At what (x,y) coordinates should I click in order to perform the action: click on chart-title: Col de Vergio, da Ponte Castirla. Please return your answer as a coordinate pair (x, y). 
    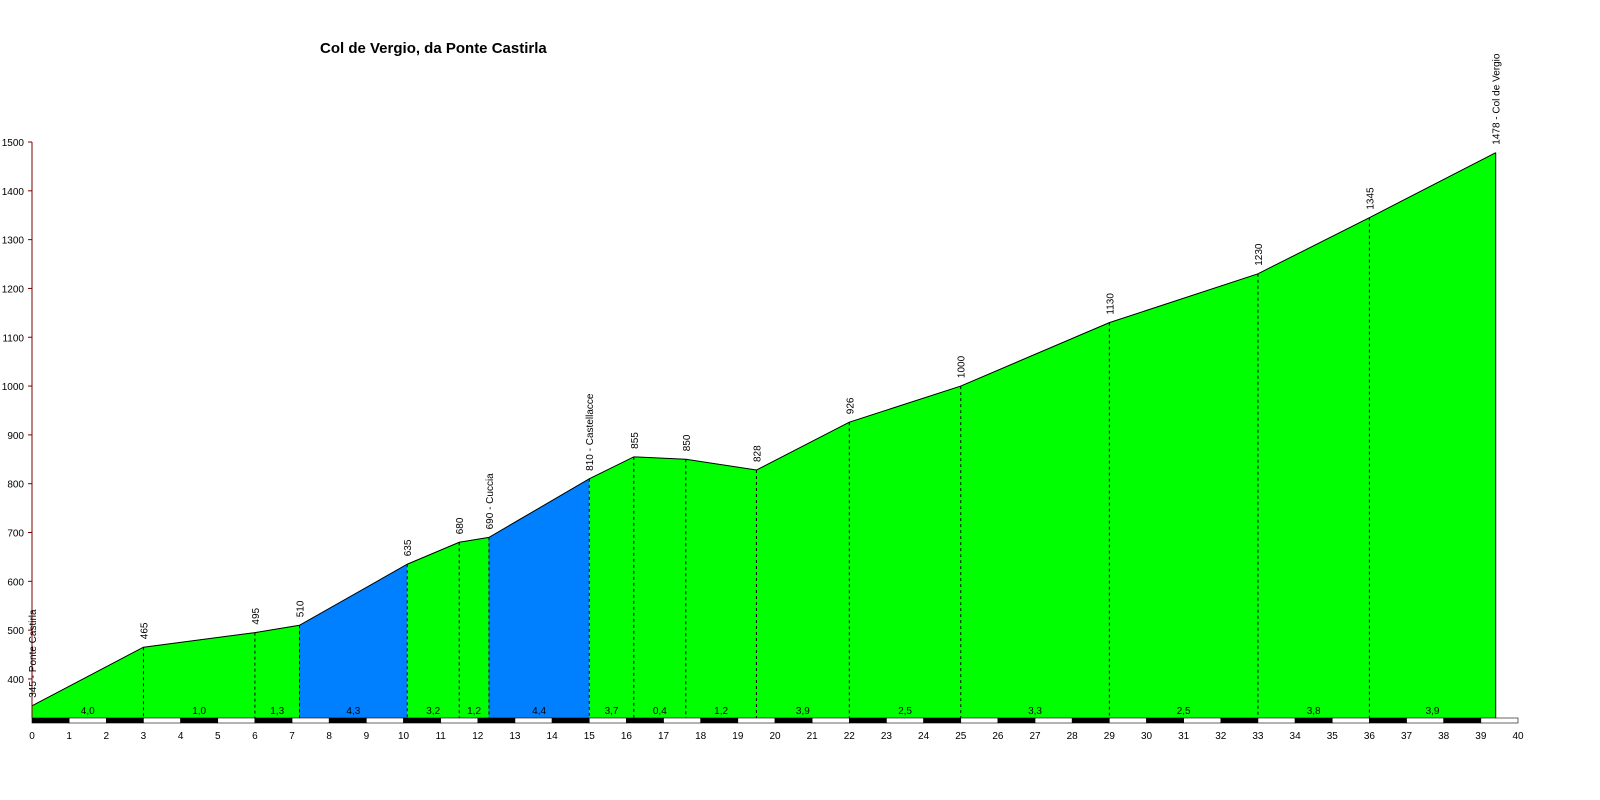
    Looking at the image, I should click on (433, 48).